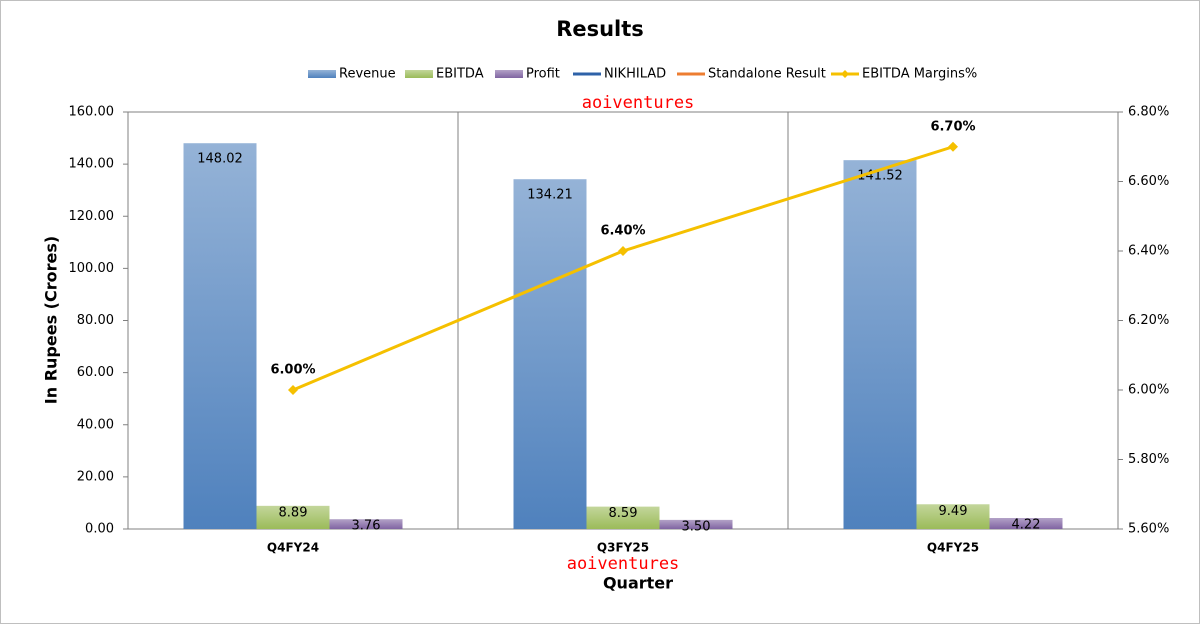 The width and height of the screenshot is (1200, 624). Describe the element at coordinates (550, 195) in the screenshot. I see `bar-value-label: 134.21` at that location.